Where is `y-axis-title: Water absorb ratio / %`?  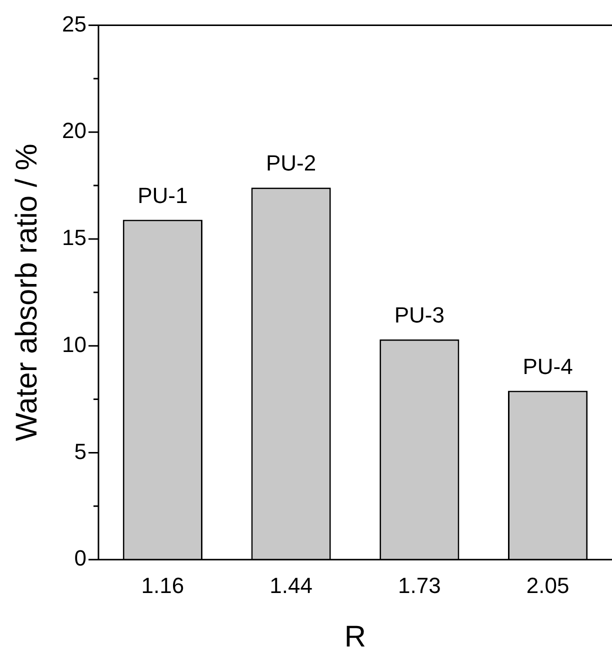
y-axis-title: Water absorb ratio / % is located at coordinates (27, 293).